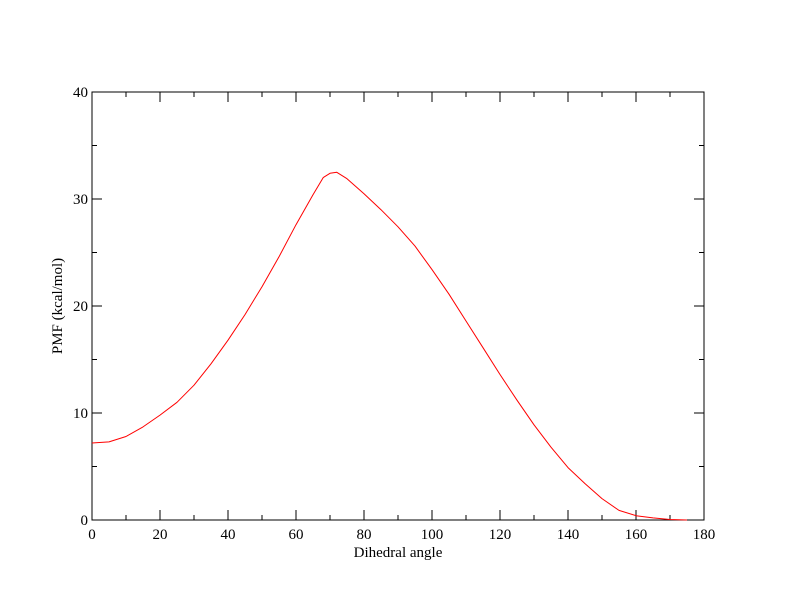  Describe the element at coordinates (58, 306) in the screenshot. I see `y-axis-title: PMF (kcal/mol)` at that location.